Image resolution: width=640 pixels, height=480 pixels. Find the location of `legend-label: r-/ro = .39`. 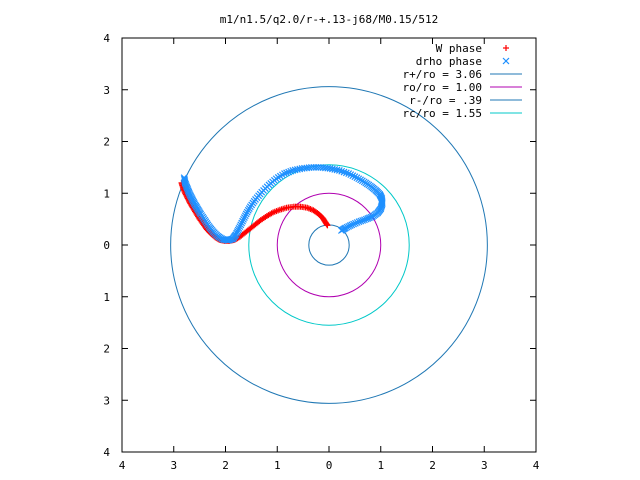

legend-label: r-/ro = .39 is located at coordinates (445, 100).